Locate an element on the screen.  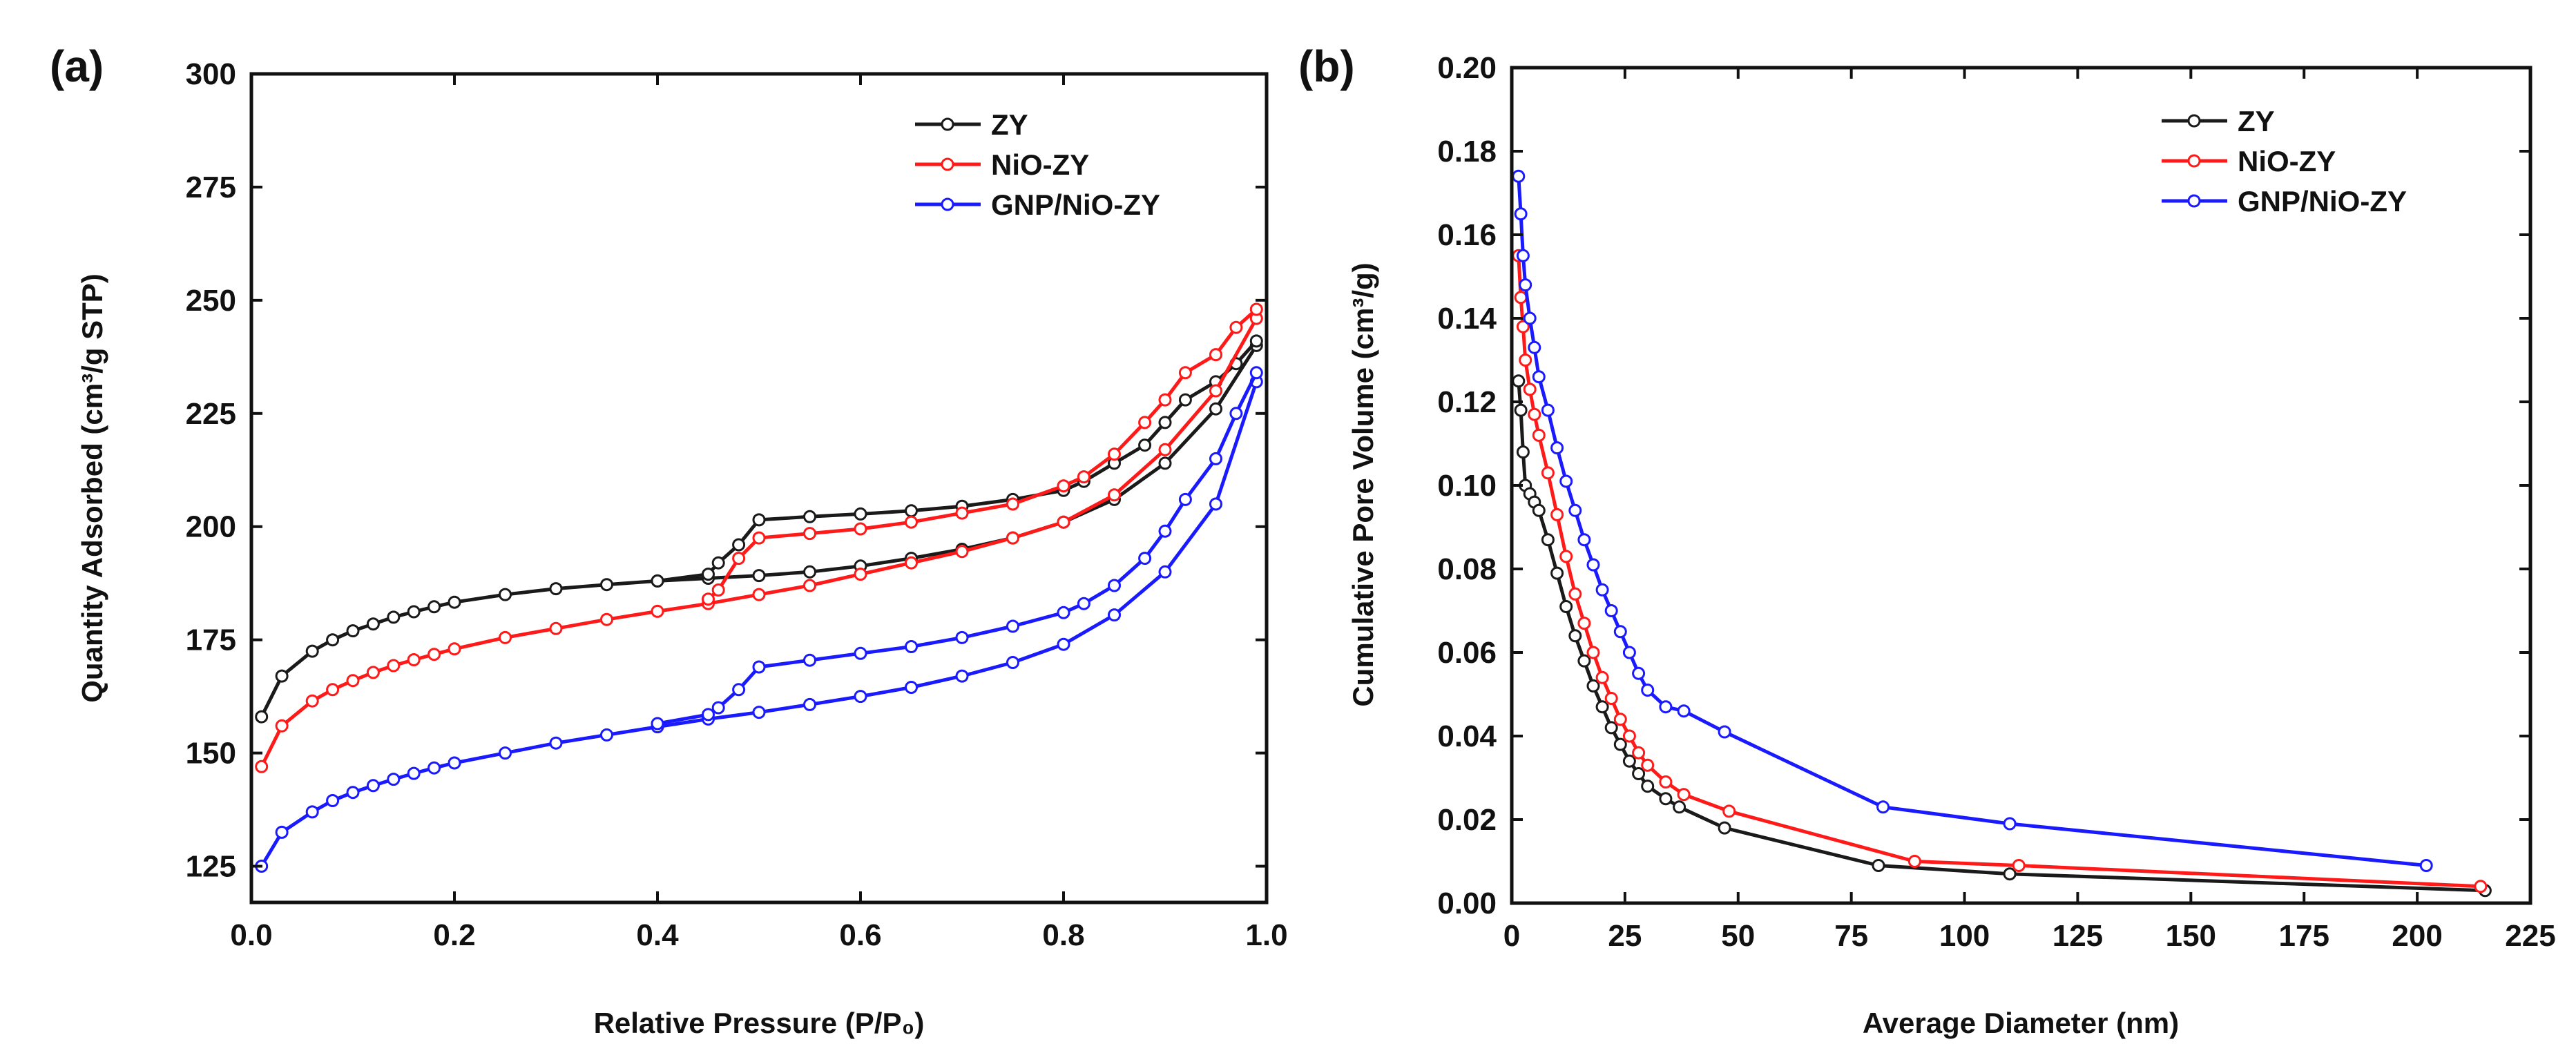
legend-marker-zy-a is located at coordinates (947, 124).